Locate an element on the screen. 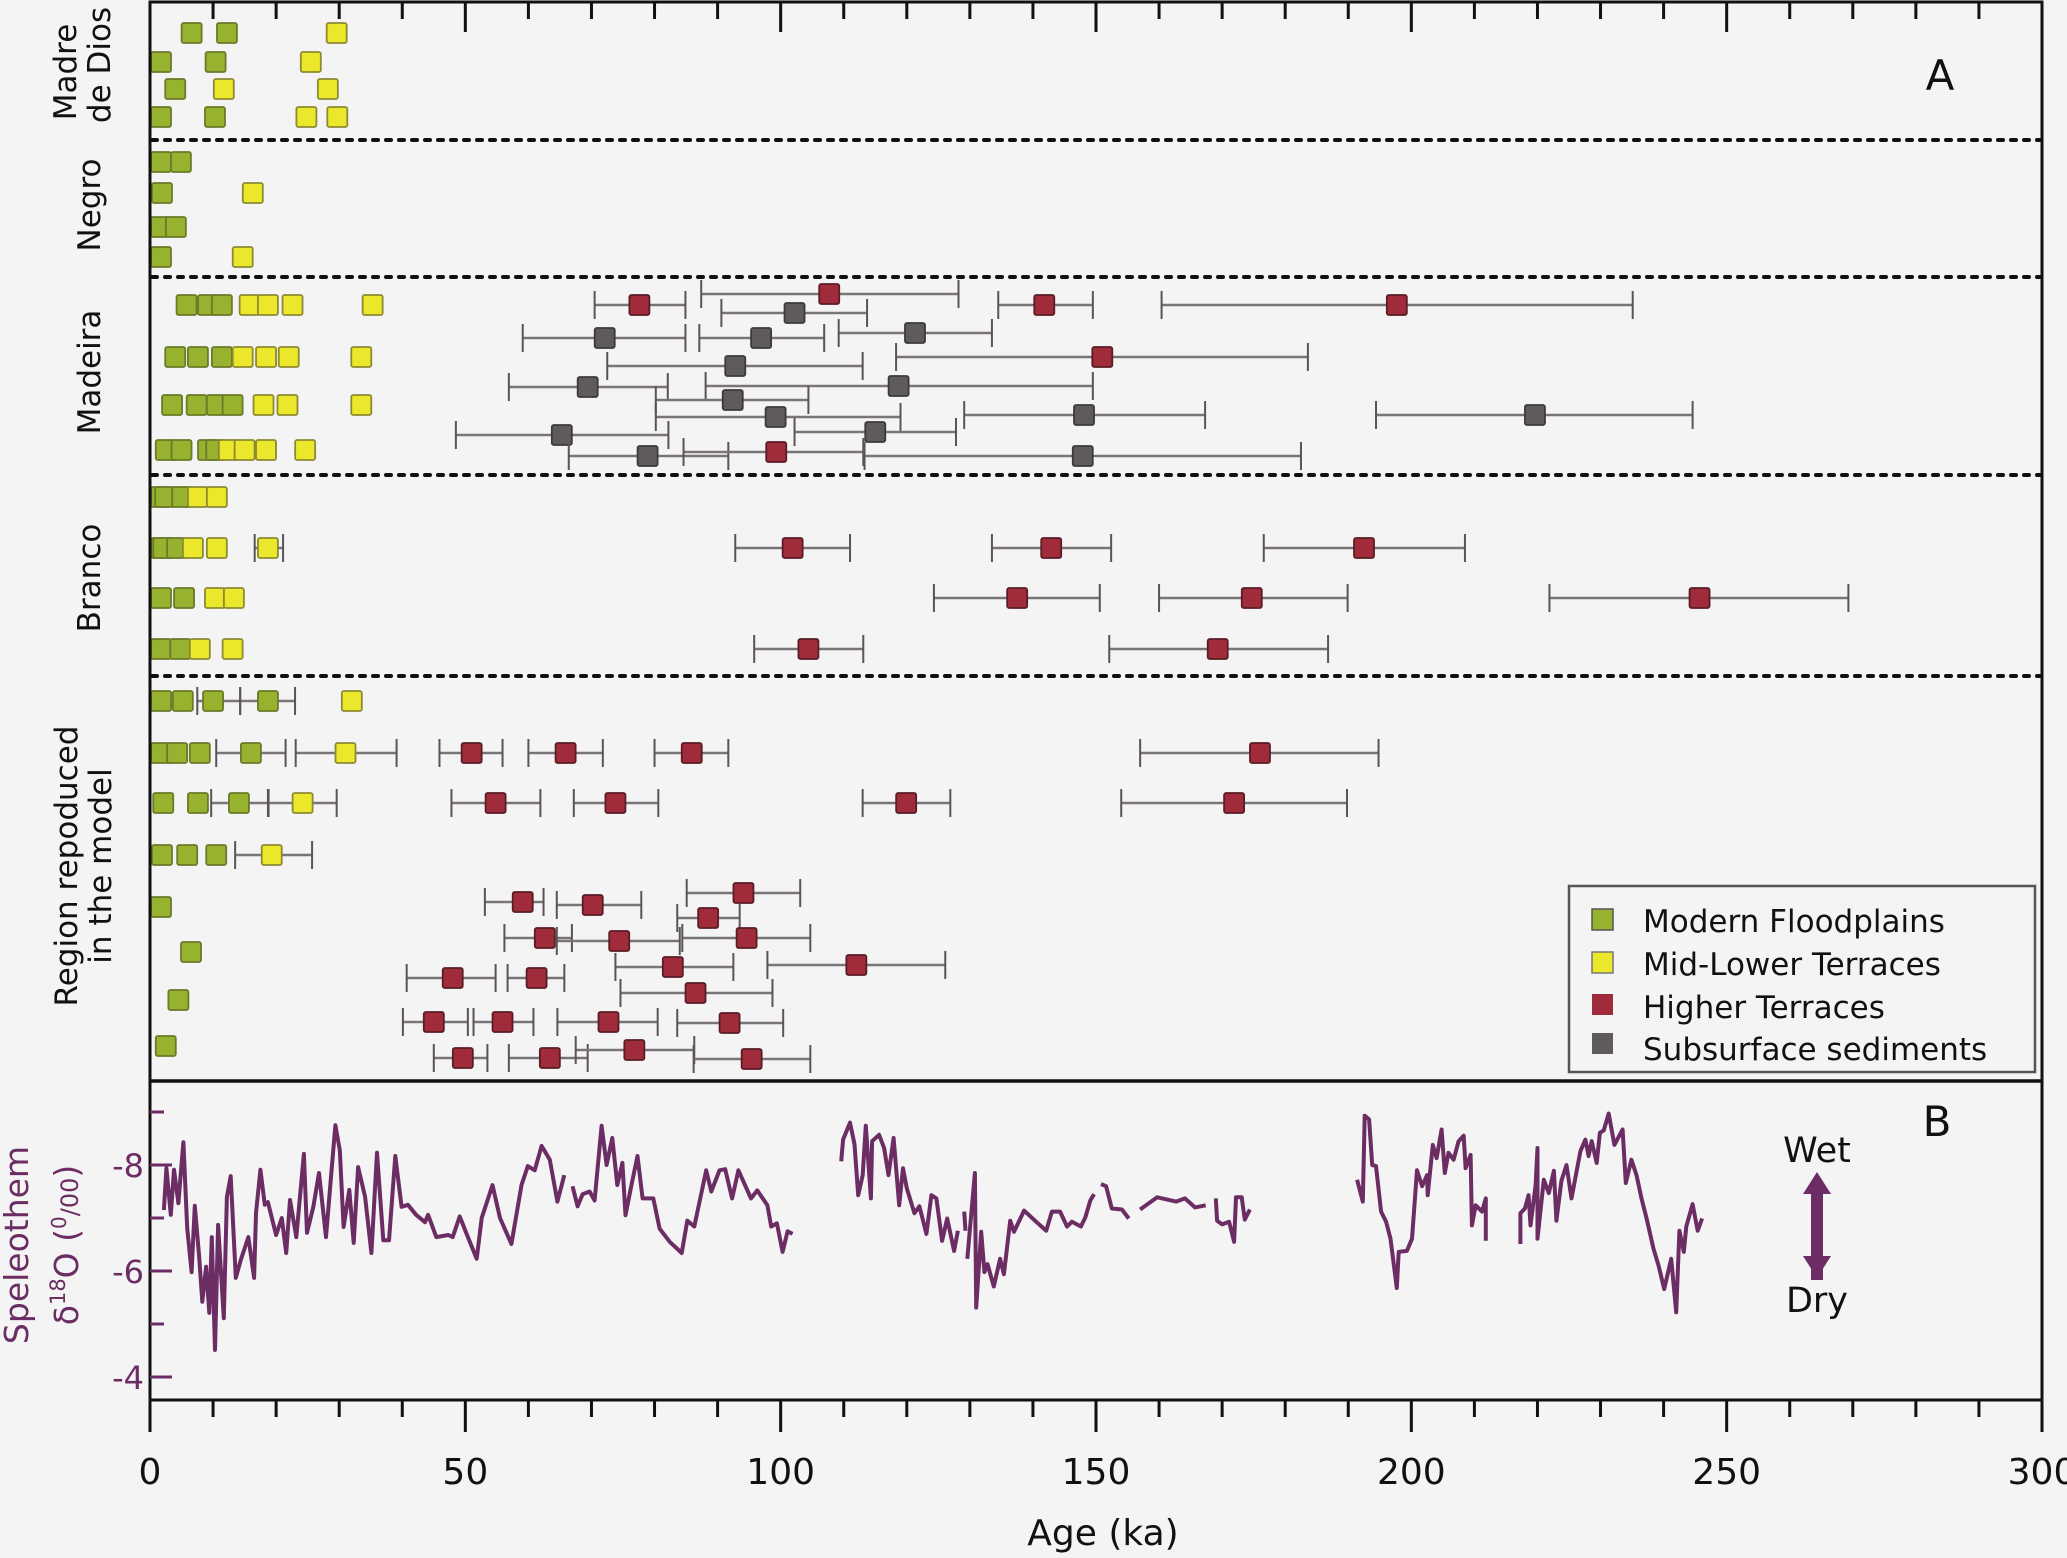  group-negro is located at coordinates (207, 209).